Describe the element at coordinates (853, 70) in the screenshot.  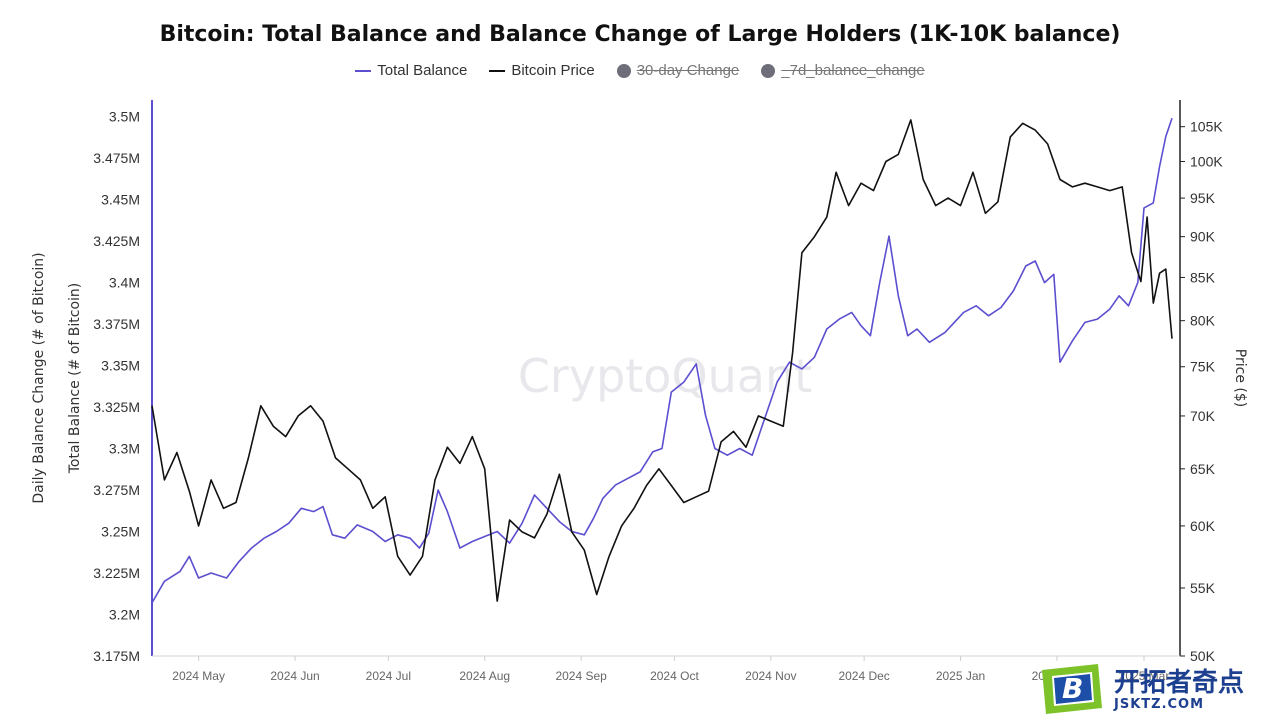
I see `legend-label: _7d_balance_change` at that location.